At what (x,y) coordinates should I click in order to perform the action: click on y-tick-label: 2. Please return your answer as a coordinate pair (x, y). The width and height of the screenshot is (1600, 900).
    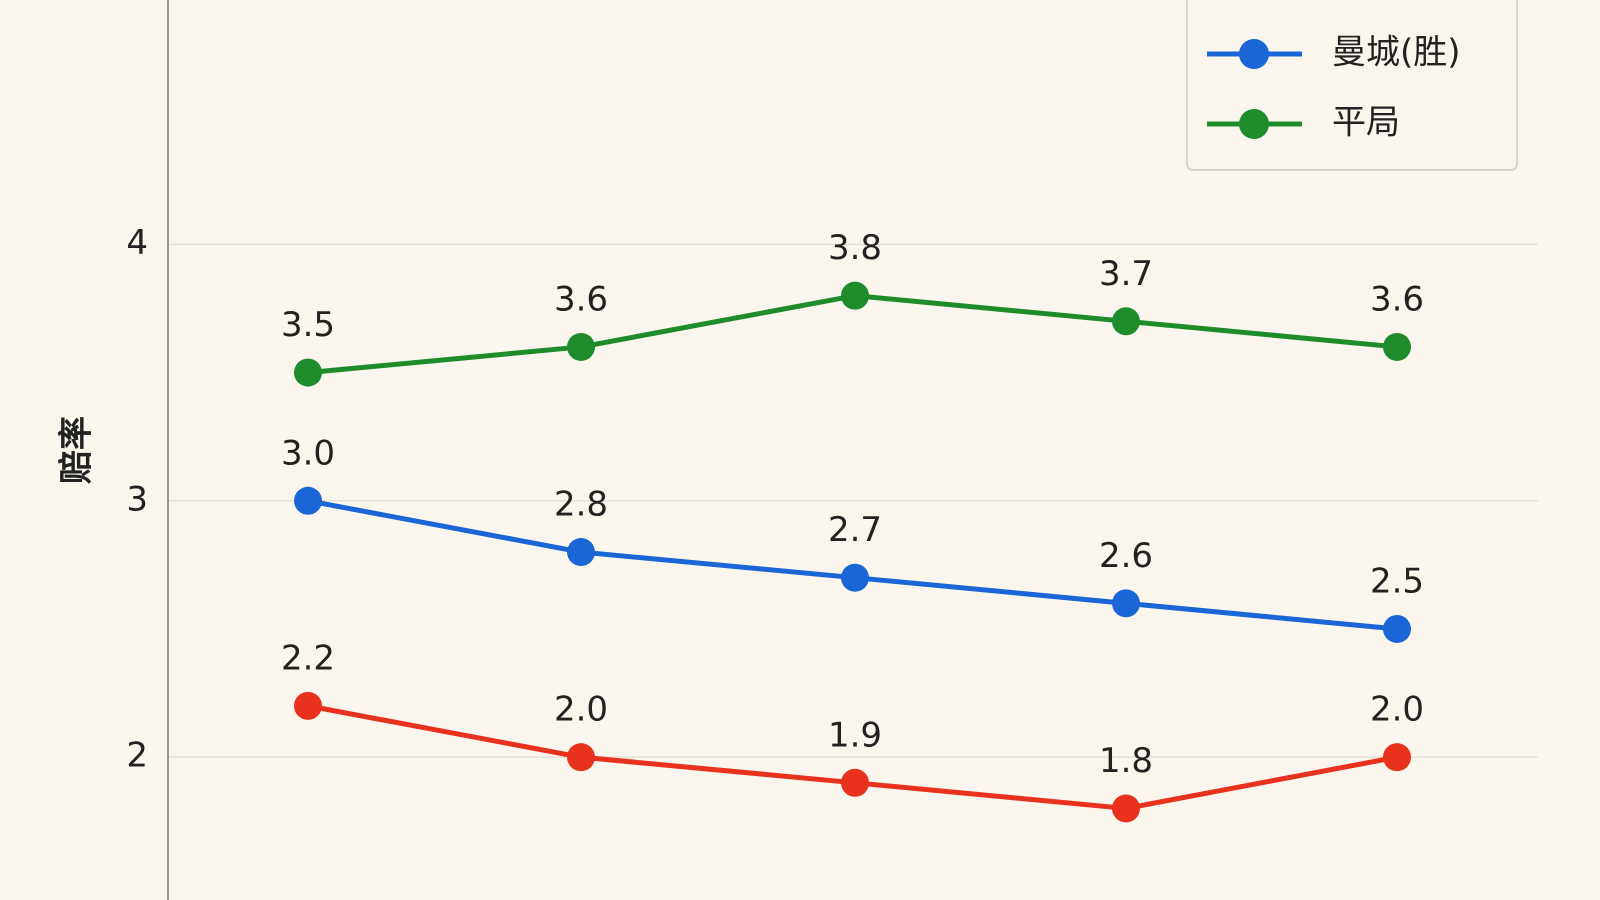
    Looking at the image, I should click on (137, 756).